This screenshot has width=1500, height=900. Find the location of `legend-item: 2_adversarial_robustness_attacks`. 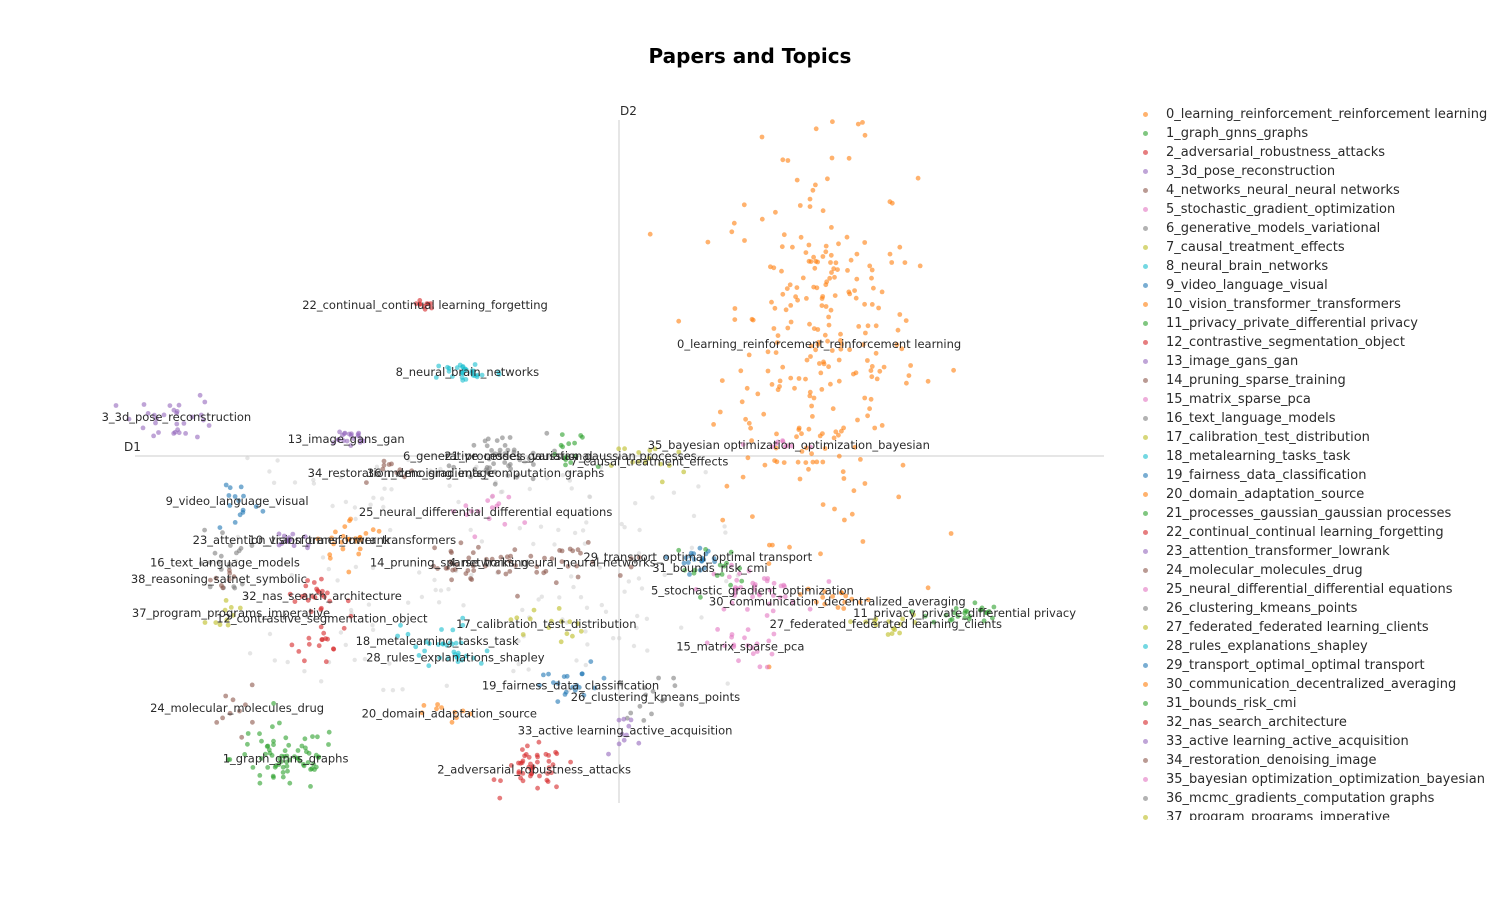

legend-item: 2_adversarial_robustness_attacks is located at coordinates (1317, 152).